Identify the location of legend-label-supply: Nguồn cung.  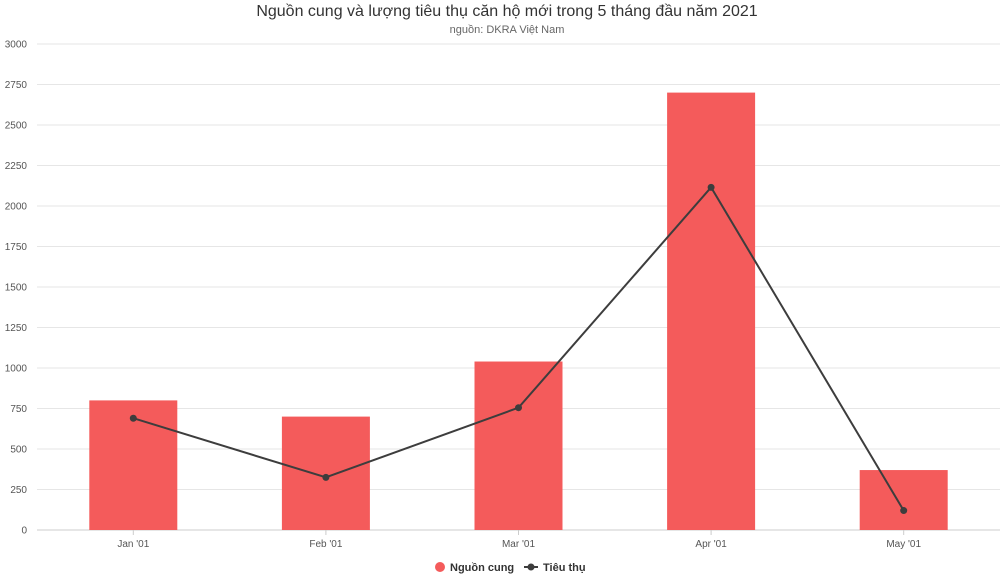
(482, 568).